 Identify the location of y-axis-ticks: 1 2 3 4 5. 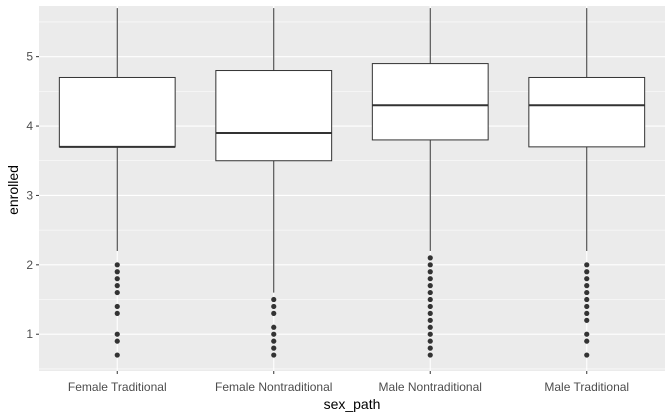
(32, 195).